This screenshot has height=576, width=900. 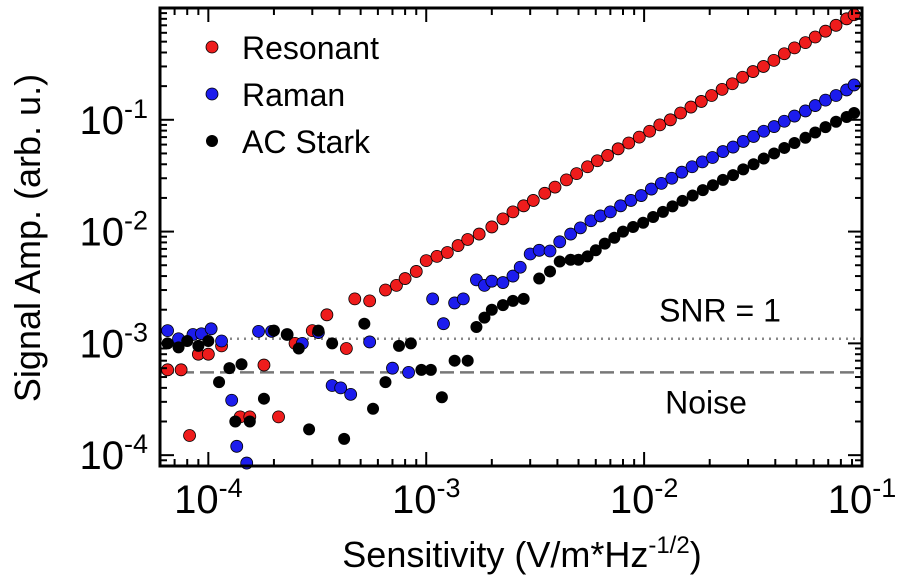 I want to click on y-tick-label: 10⁻⁴, so click(x=113, y=453).